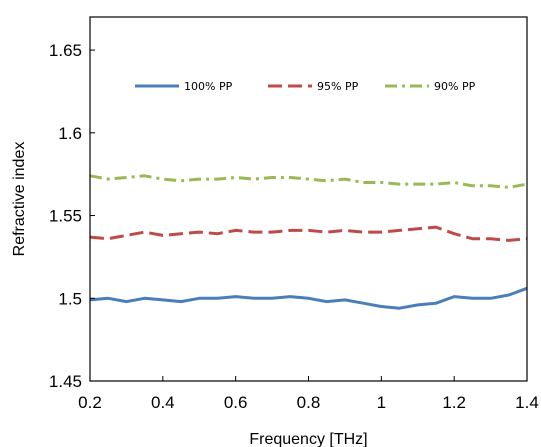 This screenshot has height=447, width=541. I want to click on x-tick-label: 1.2, so click(454, 402).